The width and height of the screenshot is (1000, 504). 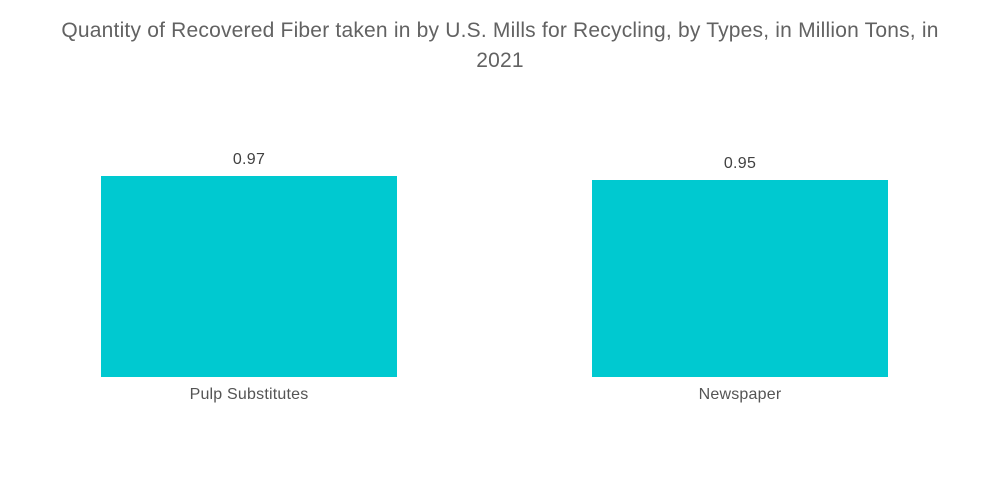 I want to click on bar-group-newspaper: 0.95, so click(x=740, y=266).